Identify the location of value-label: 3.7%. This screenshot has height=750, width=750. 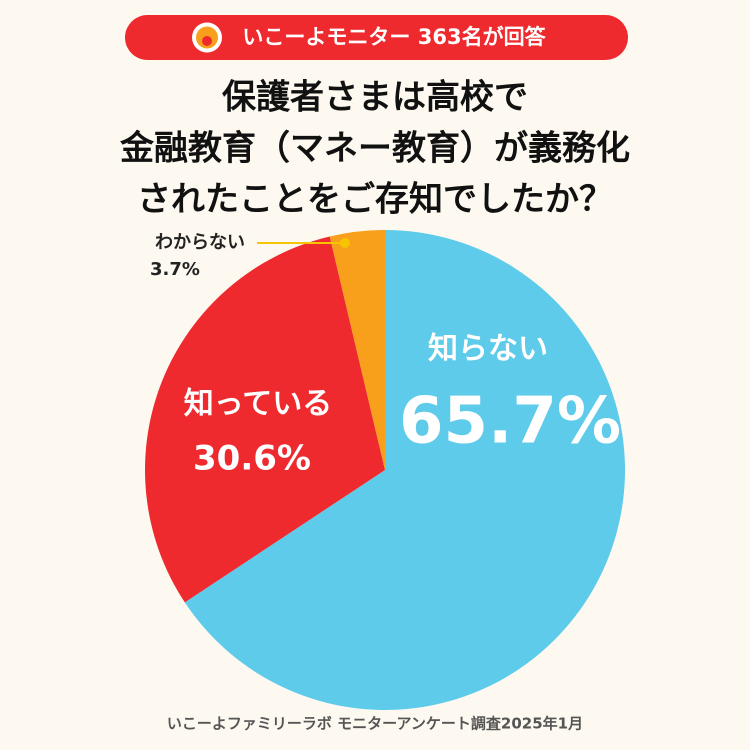
(175, 269).